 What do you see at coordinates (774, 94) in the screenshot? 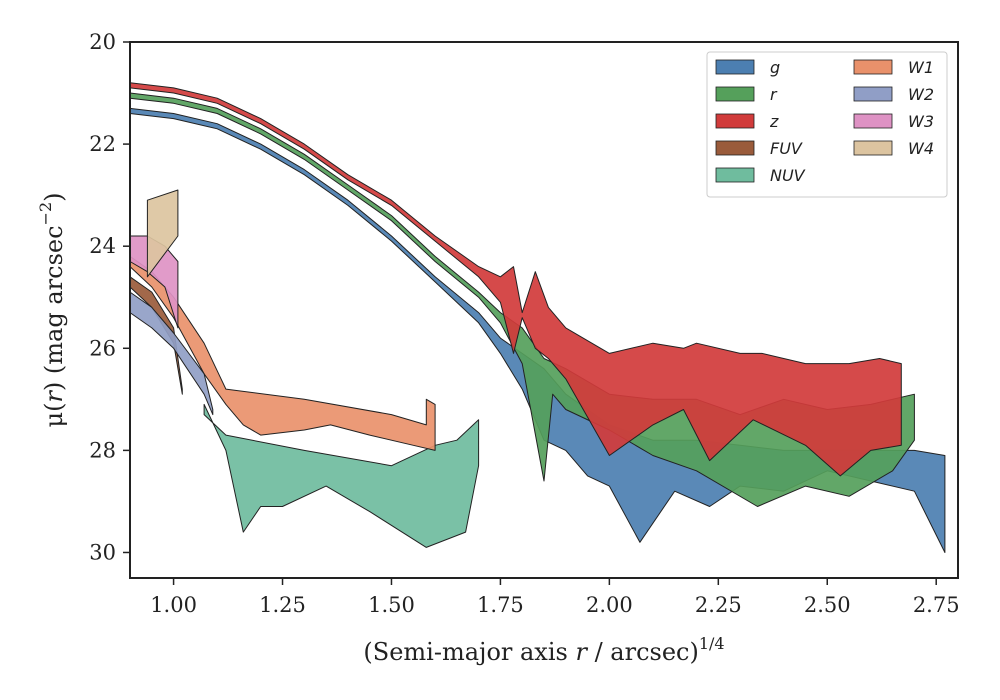
I see `legend-label-r: r` at bounding box center [774, 94].